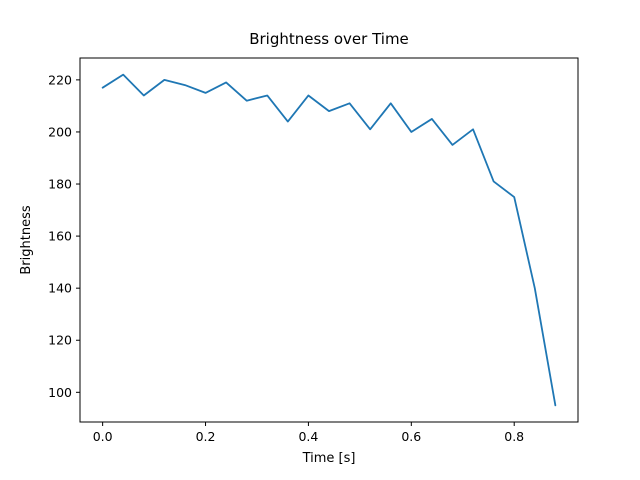 The height and width of the screenshot is (480, 640). Describe the element at coordinates (308, 436) in the screenshot. I see `x-tick-label: 0.4` at that location.